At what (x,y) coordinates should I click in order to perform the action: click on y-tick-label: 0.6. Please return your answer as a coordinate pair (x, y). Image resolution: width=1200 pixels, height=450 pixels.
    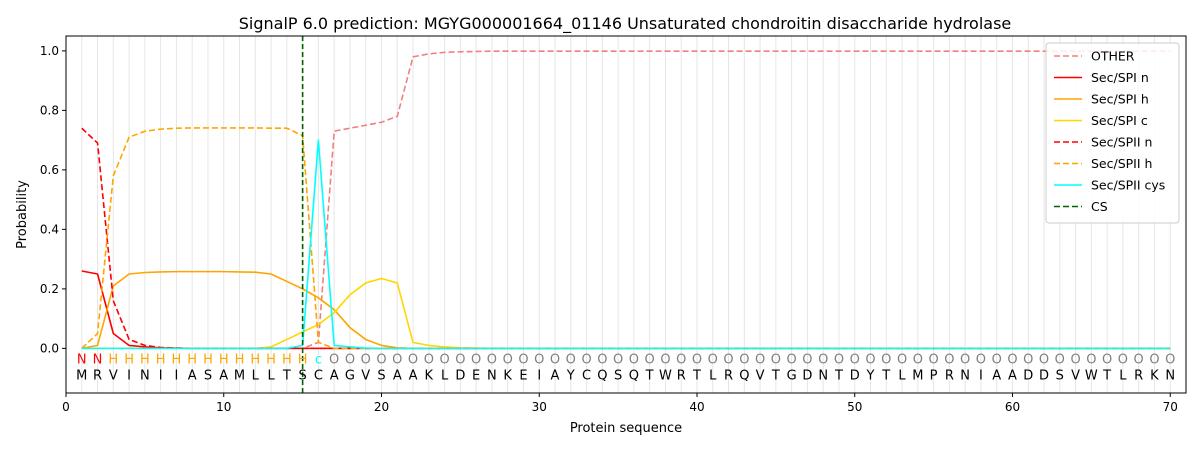
    Looking at the image, I should click on (49, 170).